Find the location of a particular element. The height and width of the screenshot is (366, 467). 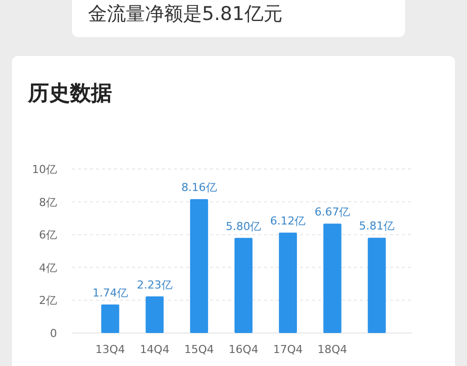

data-label: 5.80亿 is located at coordinates (244, 226).